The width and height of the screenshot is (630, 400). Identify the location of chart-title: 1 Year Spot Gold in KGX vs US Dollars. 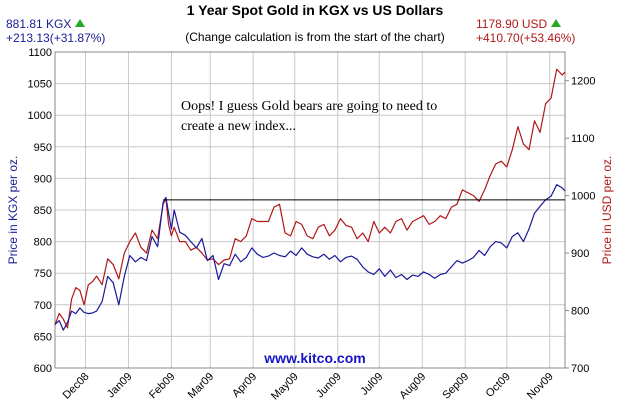
(315, 10).